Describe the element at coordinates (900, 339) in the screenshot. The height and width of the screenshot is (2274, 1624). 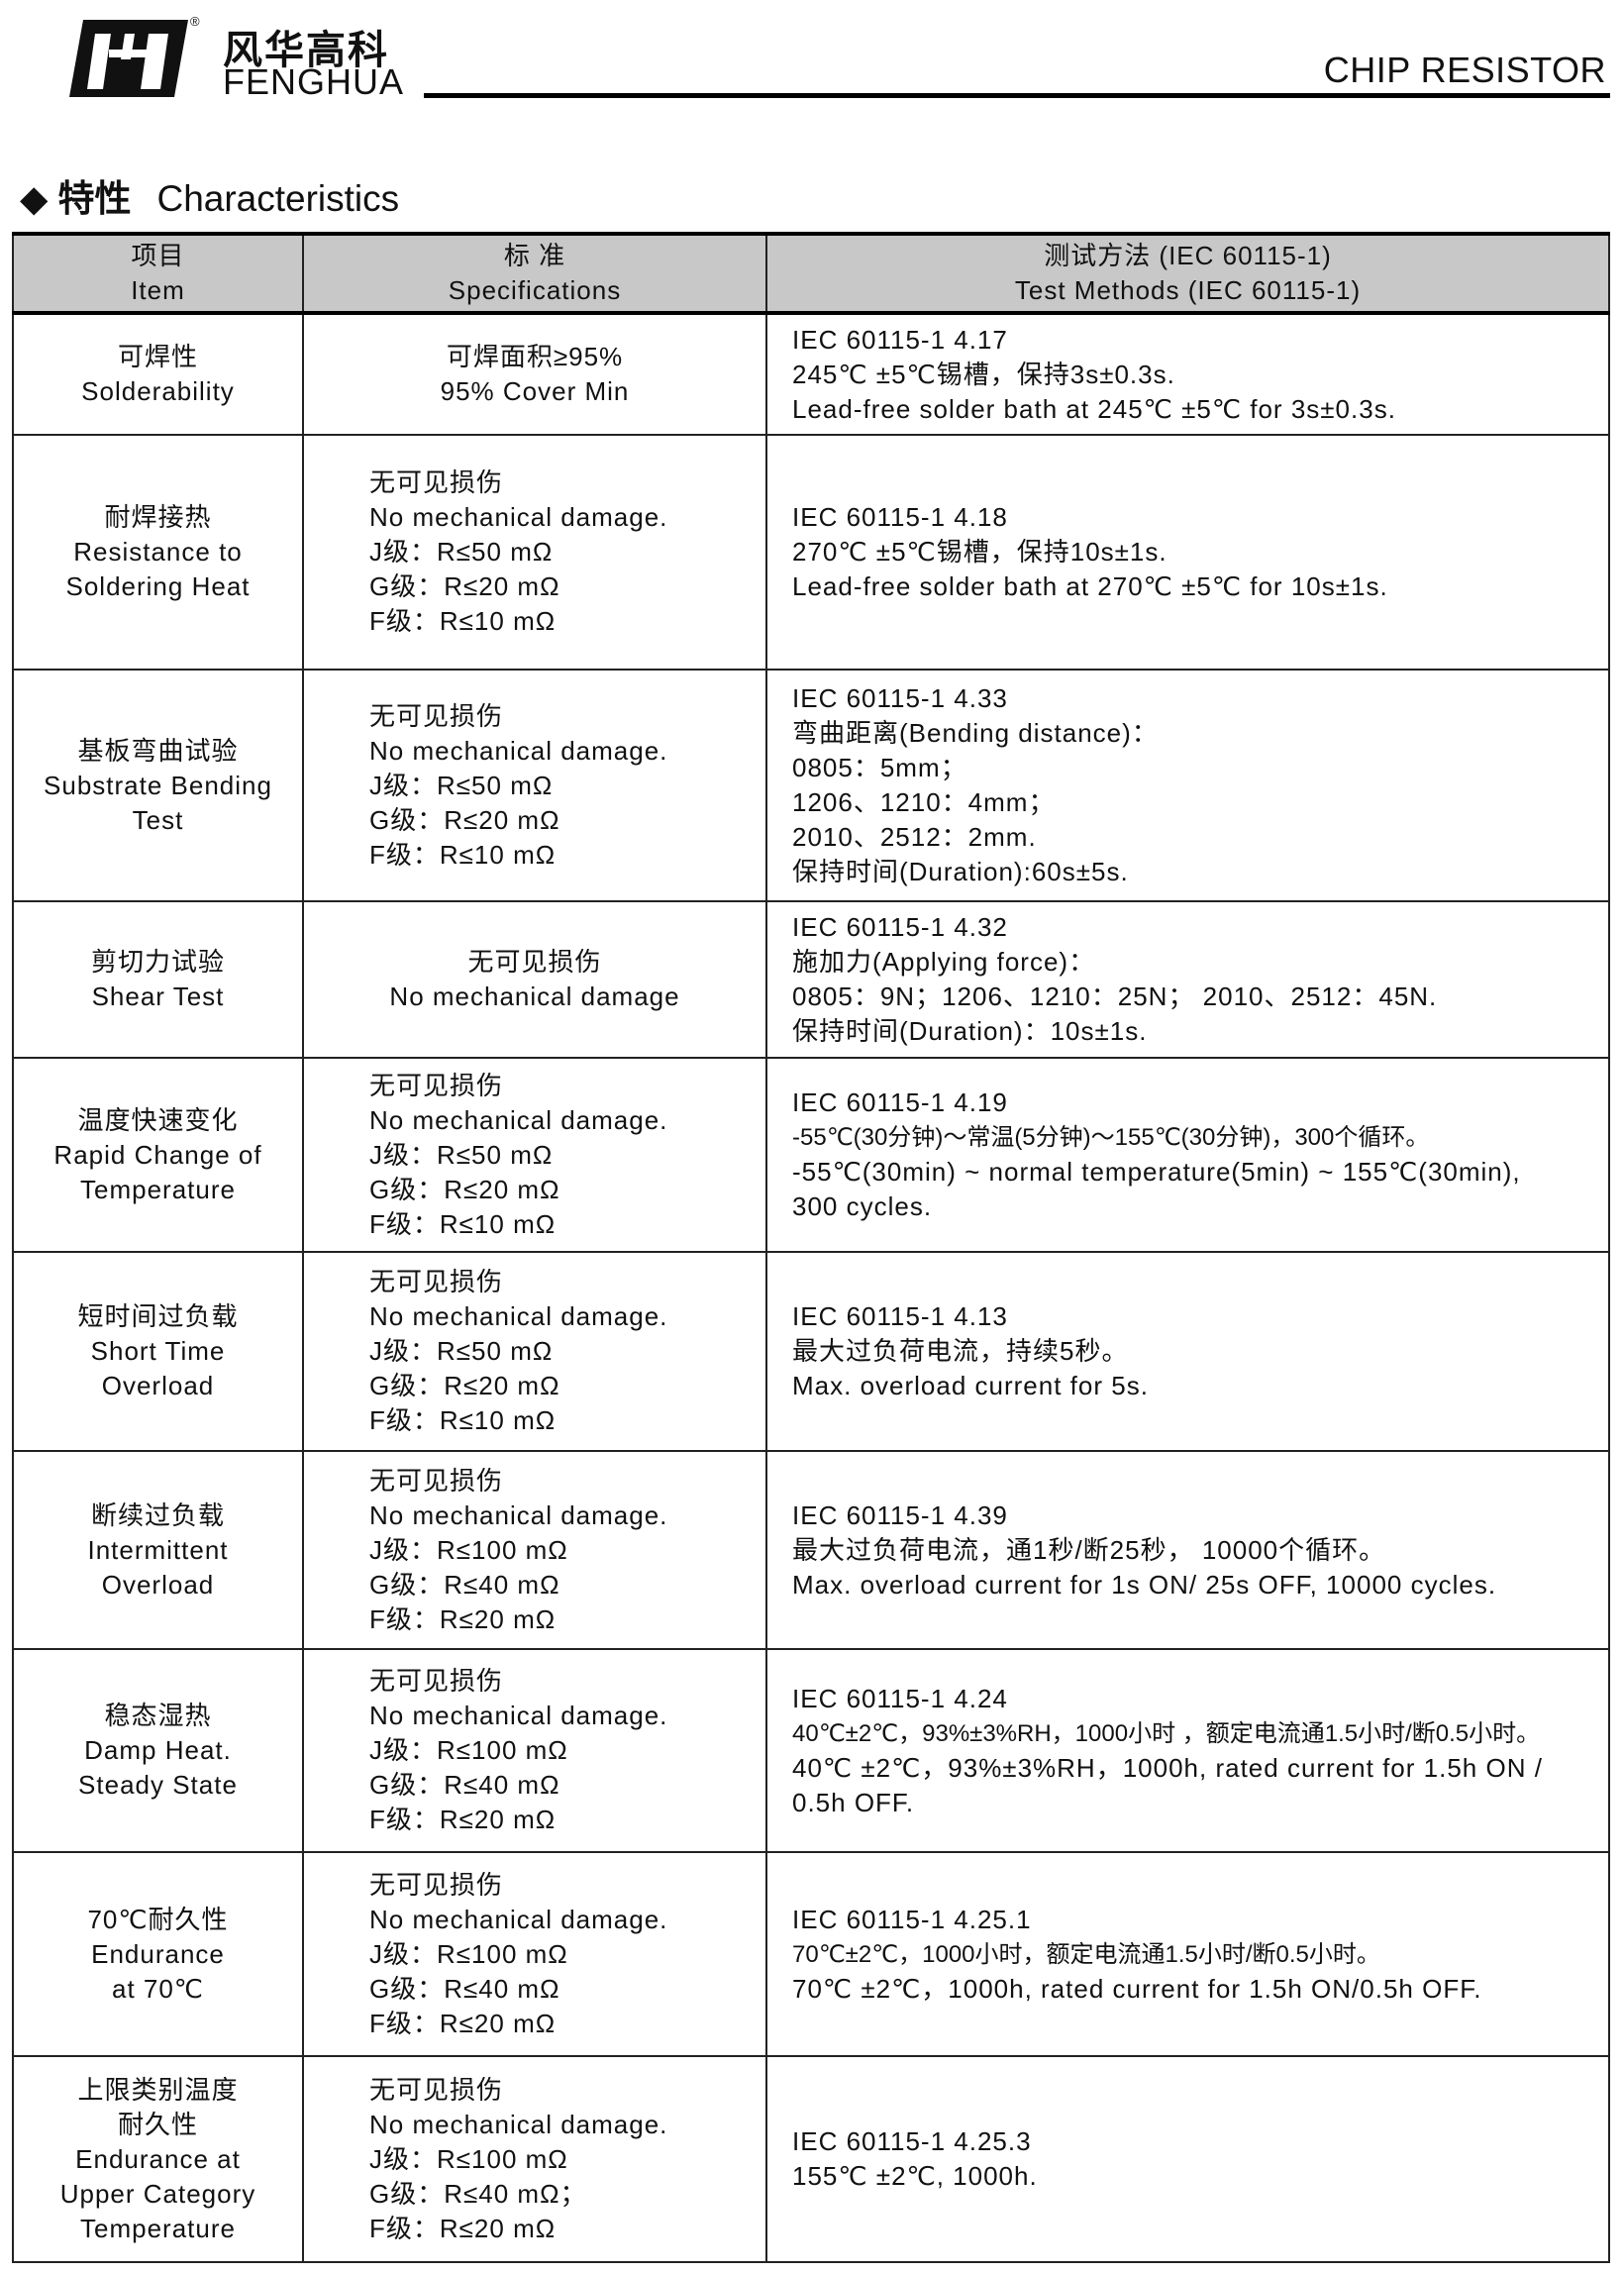
I see `method-line: IEC 60115-1 4.17` at that location.